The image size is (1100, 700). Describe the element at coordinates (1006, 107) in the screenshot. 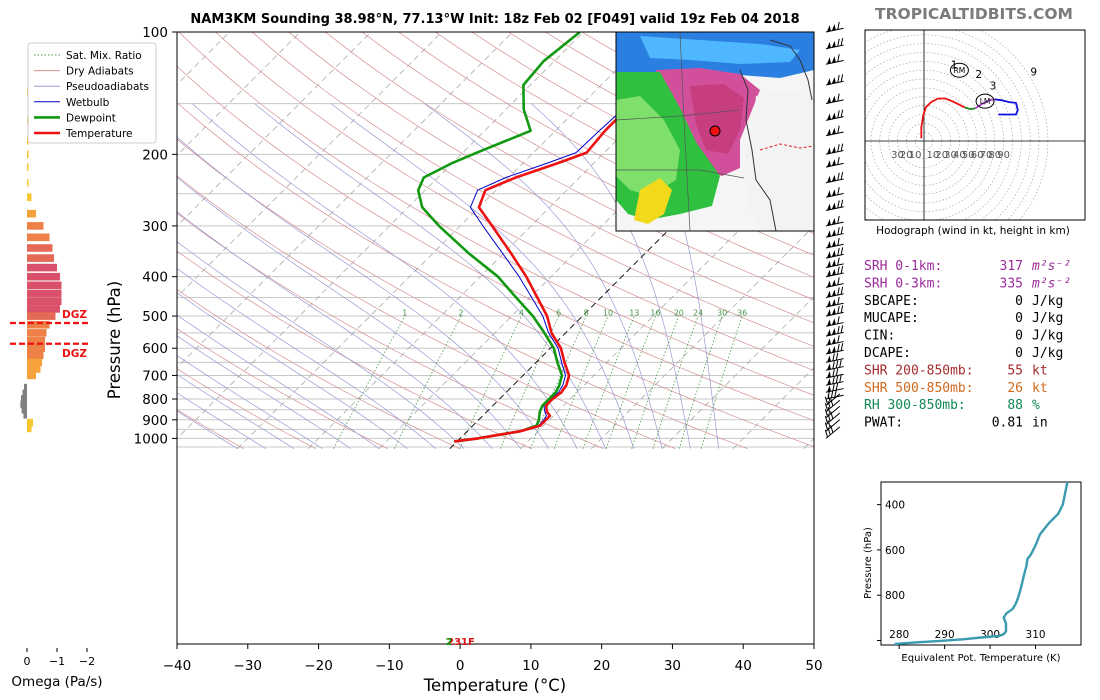

I see `hodograph-segment` at that location.